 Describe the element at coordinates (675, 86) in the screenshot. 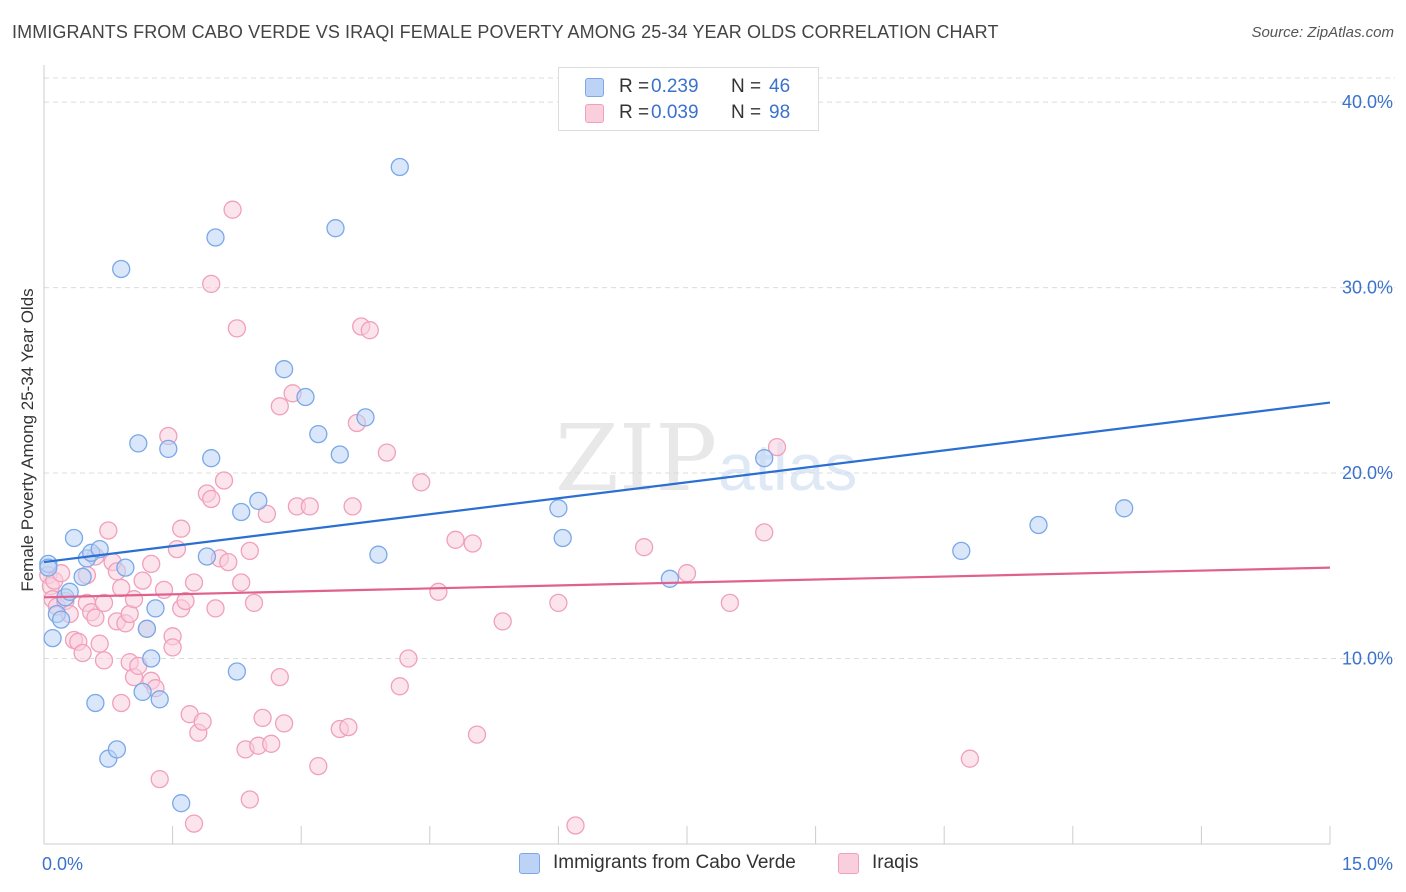

I see `r-value: 0.239` at that location.